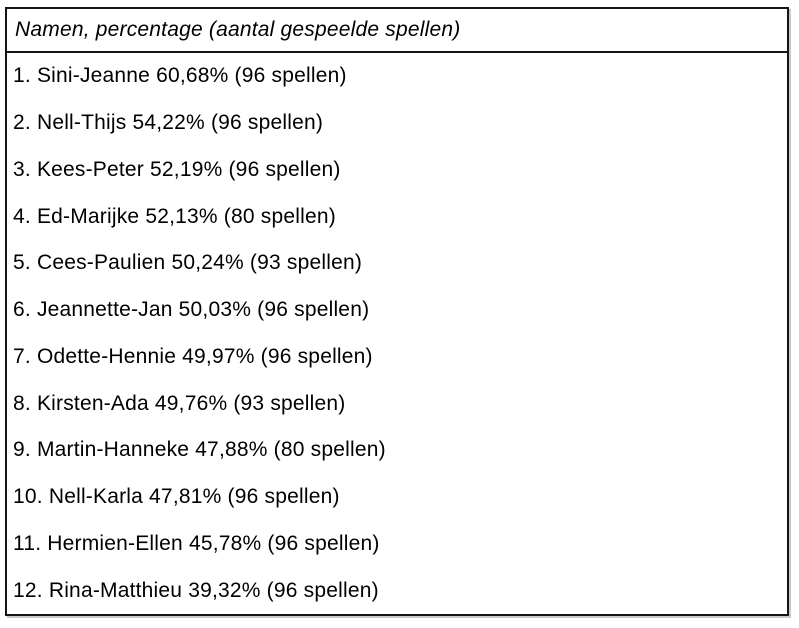 The width and height of the screenshot is (799, 628). Describe the element at coordinates (199, 450) in the screenshot. I see `list-item-text: 9. Martin-Hanneke 47,88% (80 spellen)` at that location.